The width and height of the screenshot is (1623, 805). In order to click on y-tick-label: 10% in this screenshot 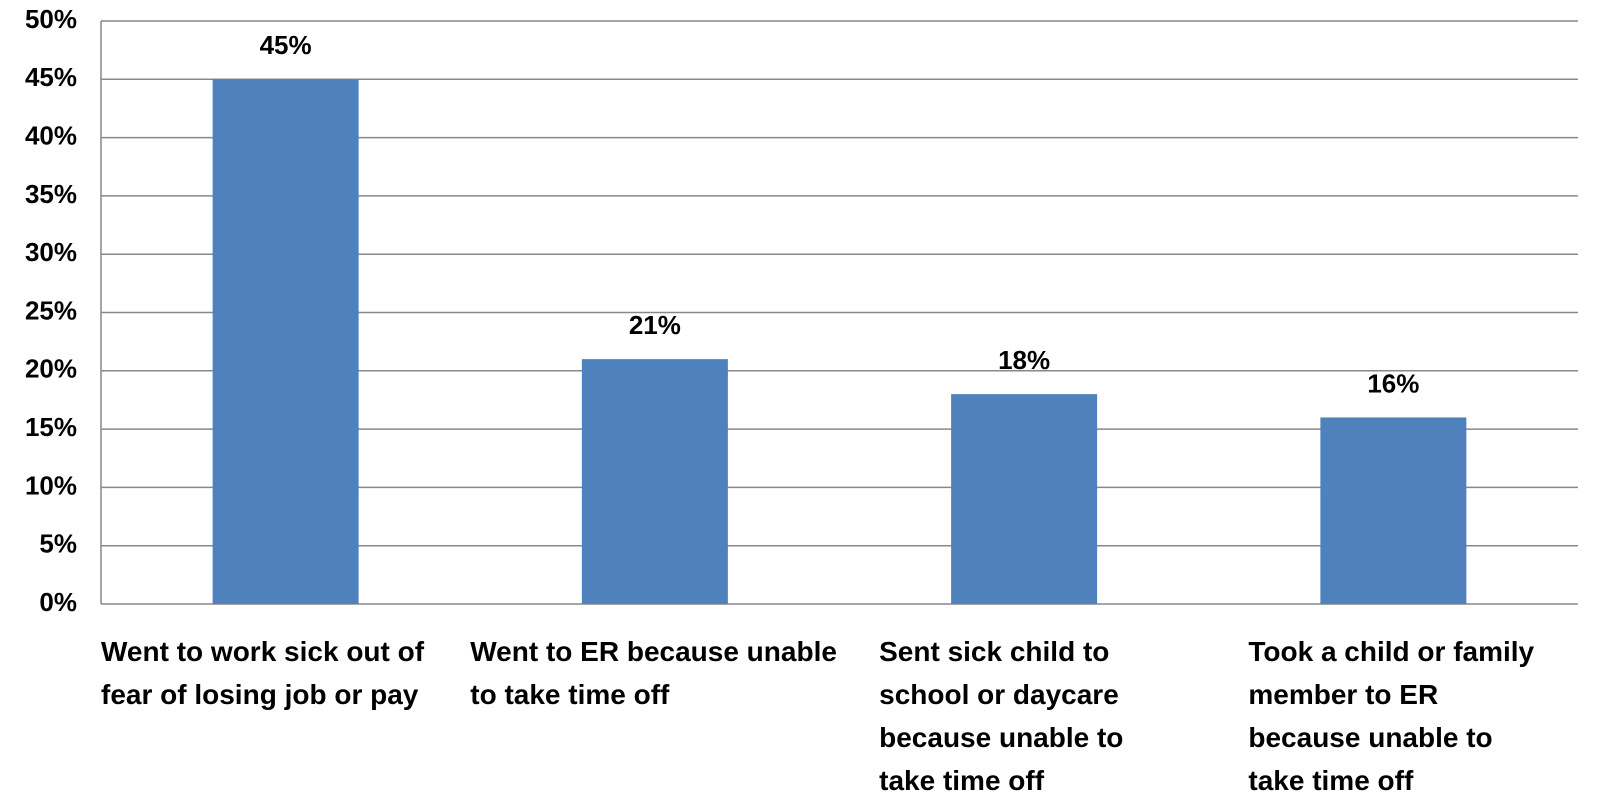, I will do `click(51, 485)`.